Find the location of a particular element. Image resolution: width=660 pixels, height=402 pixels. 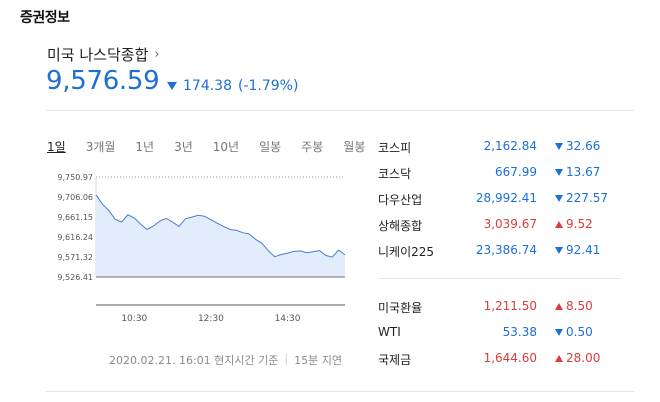

y-tick-label: 9,661.15 is located at coordinates (75, 217).